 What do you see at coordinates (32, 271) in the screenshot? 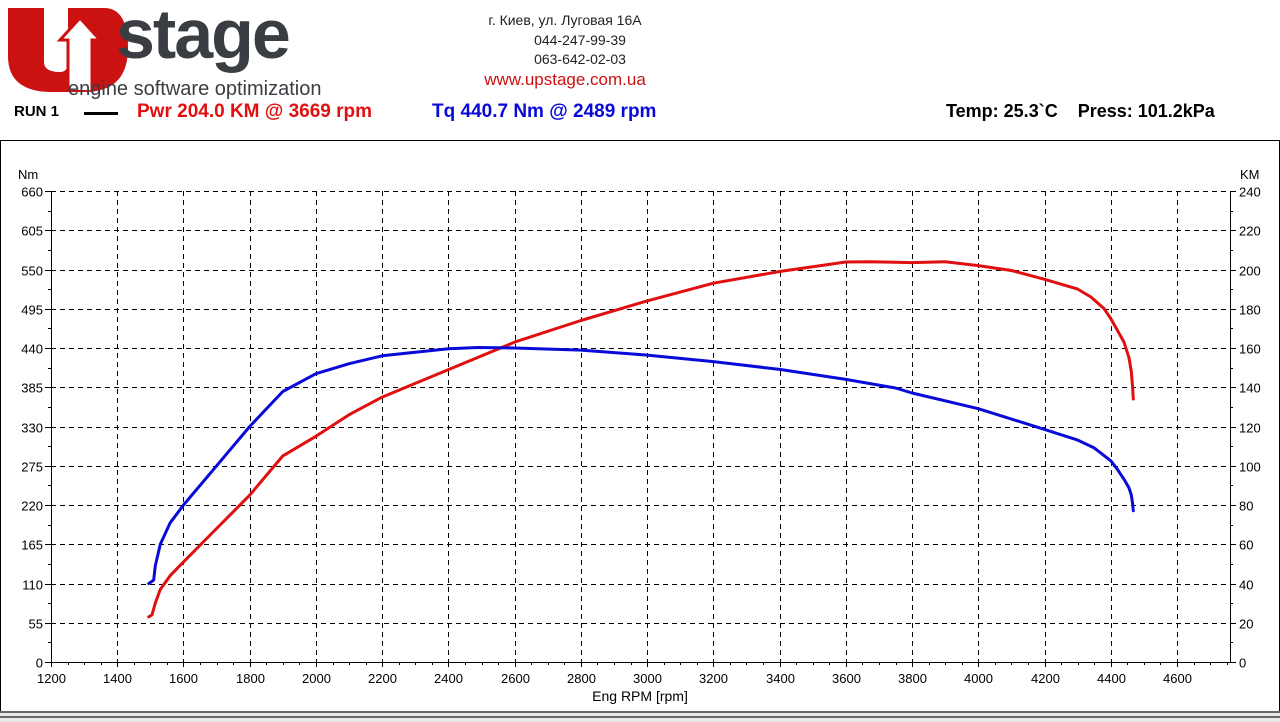
I see `y-left-tick-label: 550` at bounding box center [32, 271].